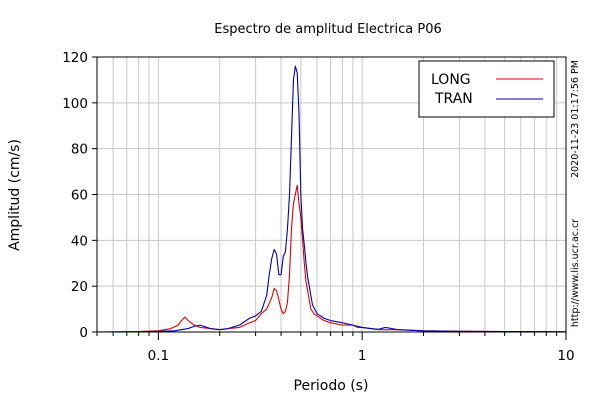 The width and height of the screenshot is (600, 400). I want to click on legend-box, so click(486, 89).